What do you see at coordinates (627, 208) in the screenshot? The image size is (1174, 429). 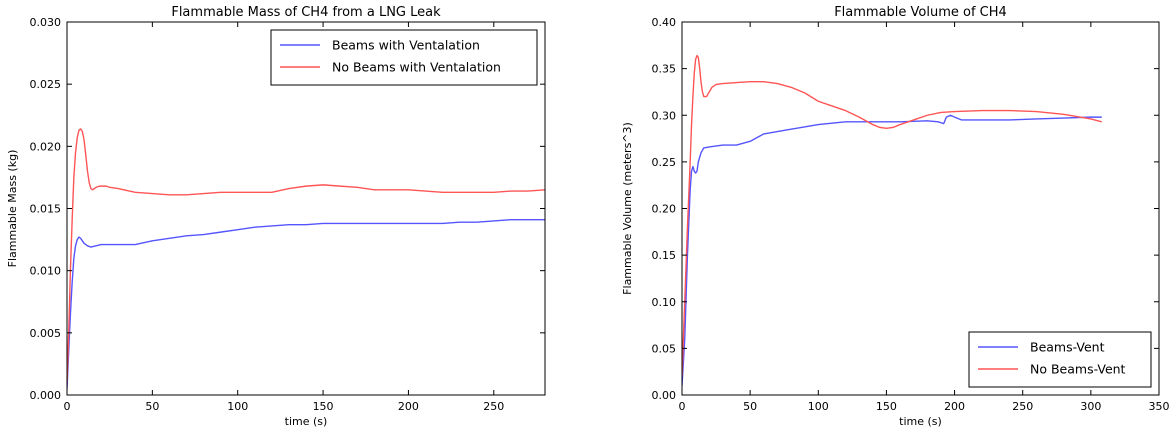 I see `y-axis-label: Flammable Volume (meters^3)` at bounding box center [627, 208].